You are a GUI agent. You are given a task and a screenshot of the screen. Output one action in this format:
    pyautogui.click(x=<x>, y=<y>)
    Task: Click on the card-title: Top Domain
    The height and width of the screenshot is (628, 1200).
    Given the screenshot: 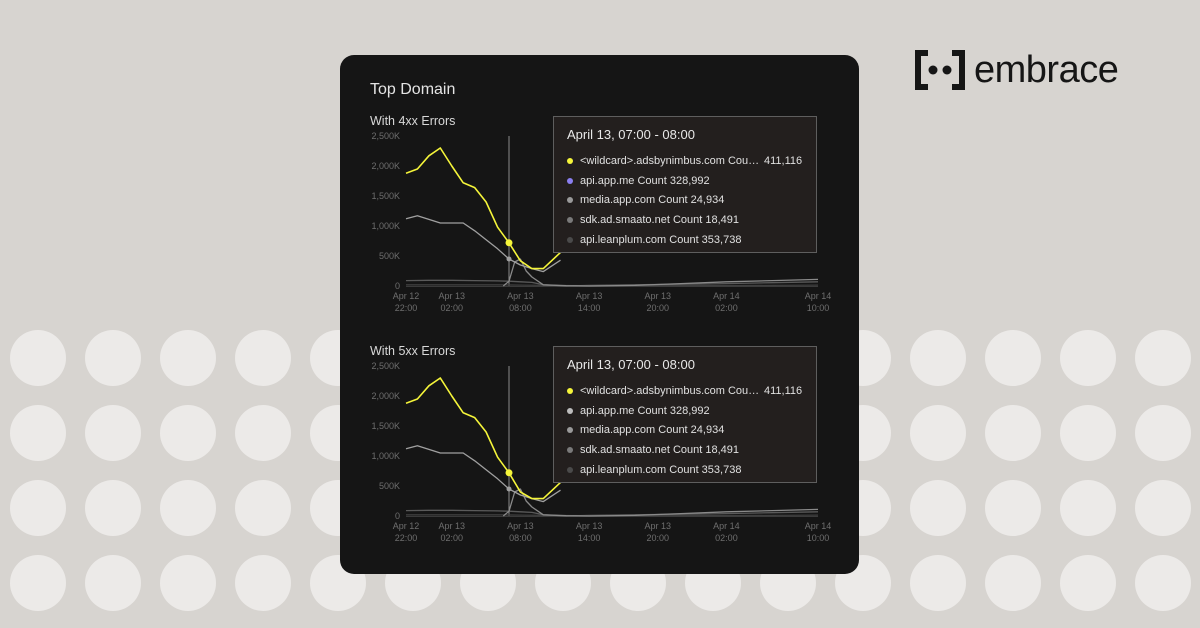 What is the action you would take?
    pyautogui.click(x=413, y=89)
    